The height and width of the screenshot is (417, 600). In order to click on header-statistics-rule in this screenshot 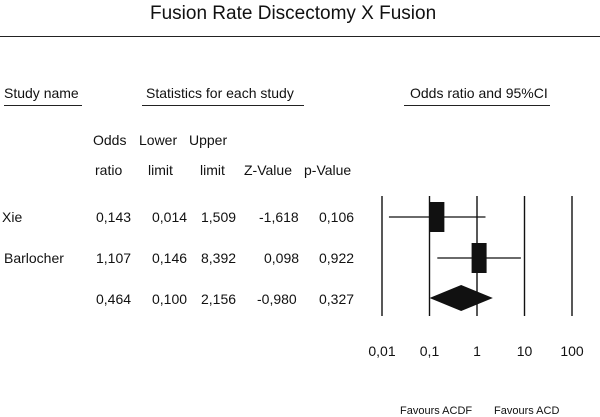, I will do `click(223, 105)`.